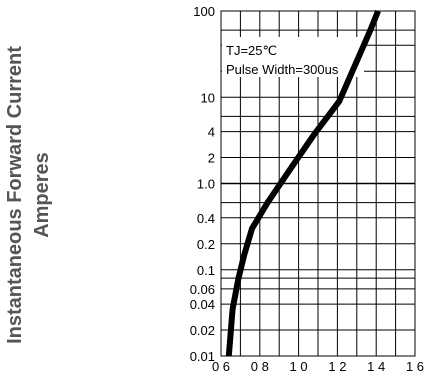  What do you see at coordinates (211, 132) in the screenshot?
I see `y-tick-label: 4` at bounding box center [211, 132].